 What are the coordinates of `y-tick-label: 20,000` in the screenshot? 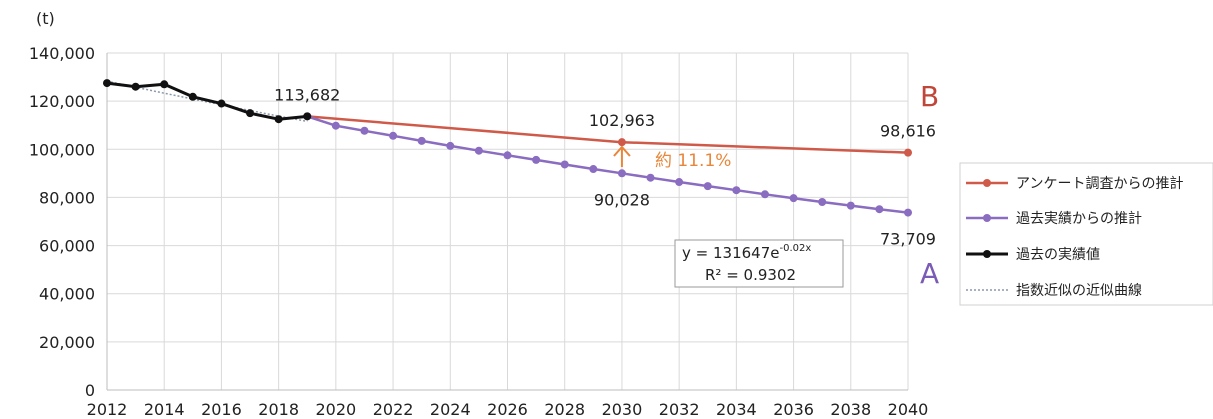 It's located at (67, 342).